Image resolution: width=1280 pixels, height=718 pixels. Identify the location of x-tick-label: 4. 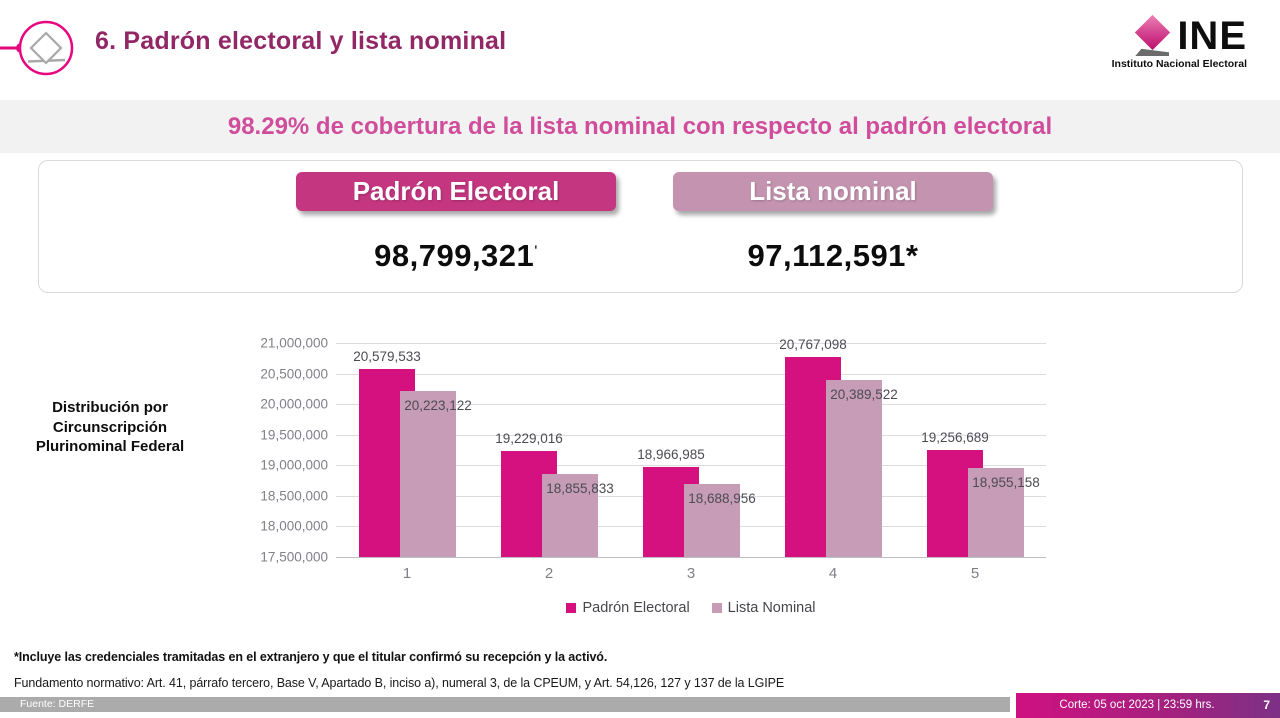
(833, 573).